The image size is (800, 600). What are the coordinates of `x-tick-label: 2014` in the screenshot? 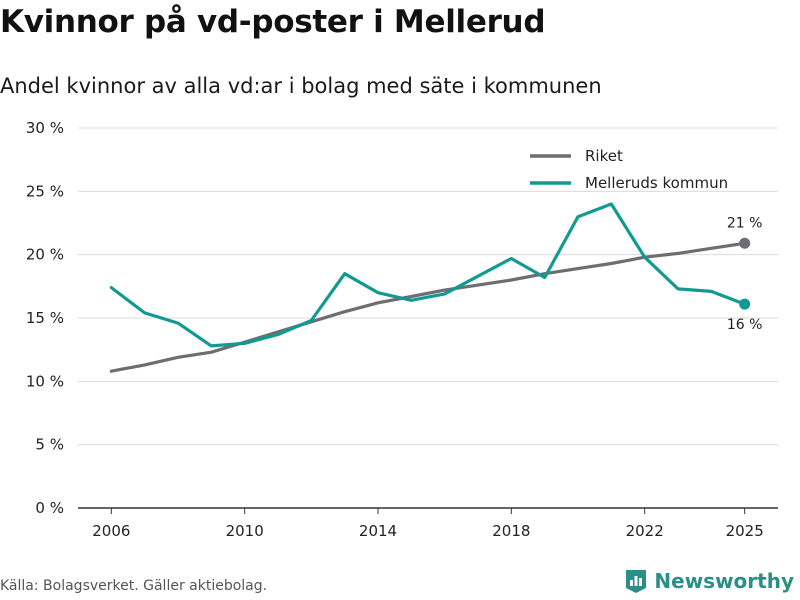 It's located at (378, 531).